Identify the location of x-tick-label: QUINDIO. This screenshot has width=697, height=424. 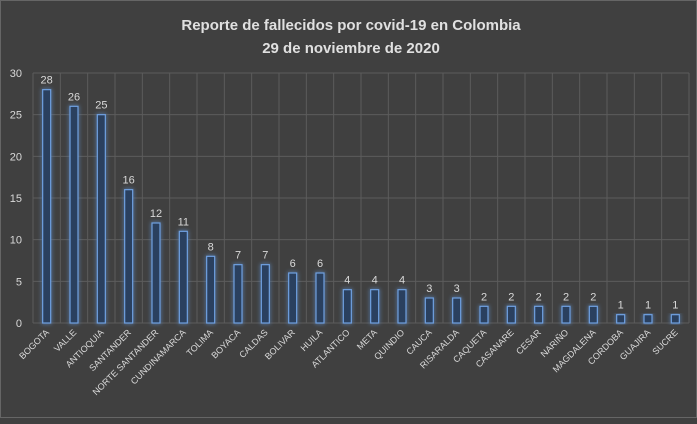
(389, 344).